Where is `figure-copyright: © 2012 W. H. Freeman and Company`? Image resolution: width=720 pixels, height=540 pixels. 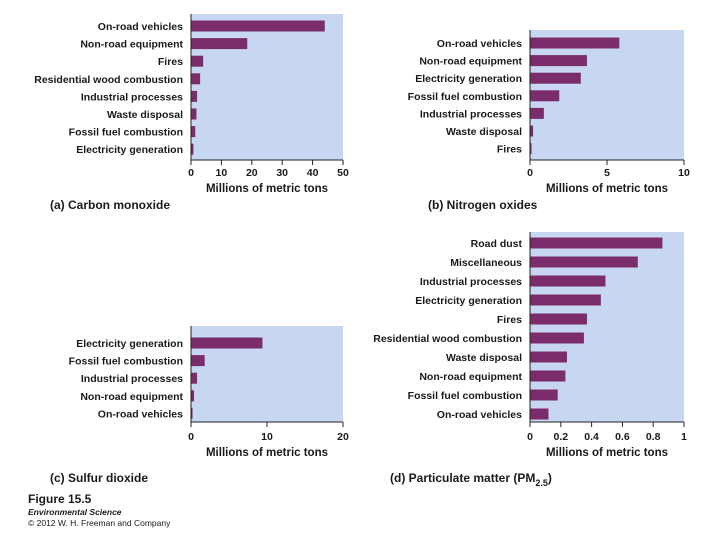
figure-copyright: © 2012 W. H. Freeman and Company is located at coordinates (99, 523).